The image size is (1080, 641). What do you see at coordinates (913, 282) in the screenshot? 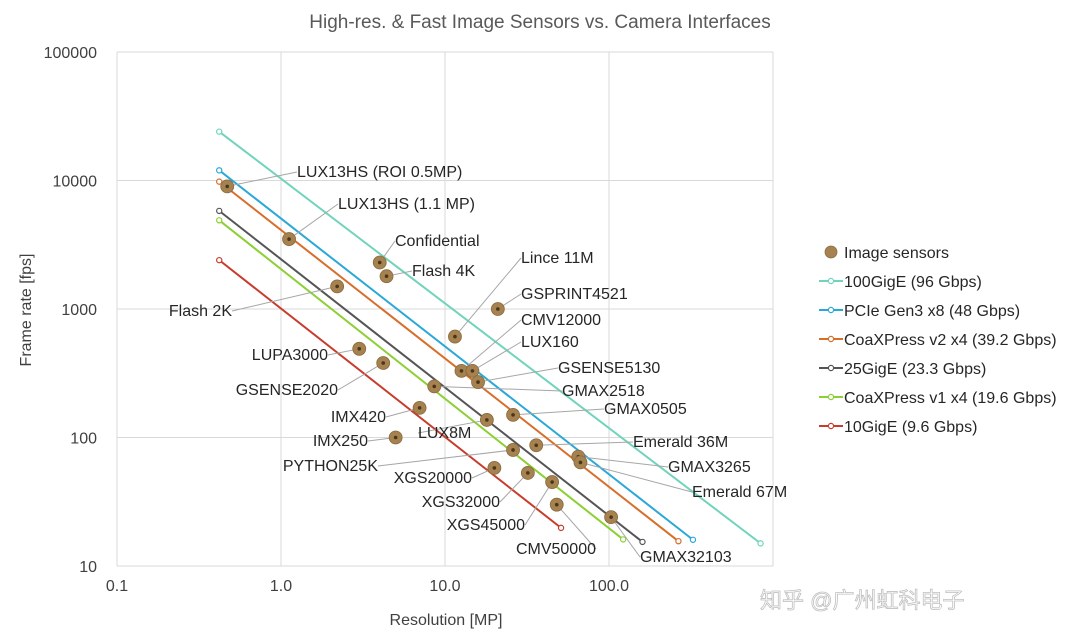
I see `legend-label-1: 100GigE (96 Gbps)` at bounding box center [913, 282].